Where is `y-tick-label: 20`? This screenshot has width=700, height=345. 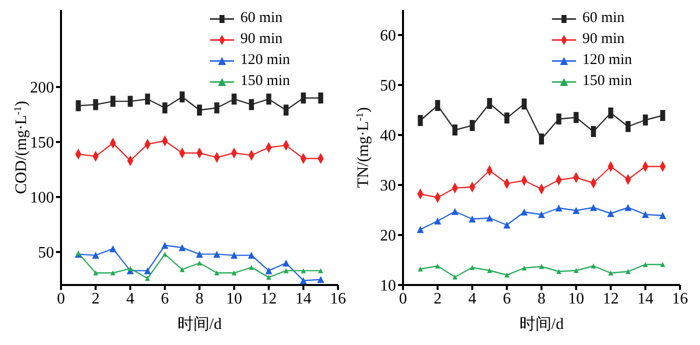
y-tick-label: 20 is located at coordinates (388, 236).